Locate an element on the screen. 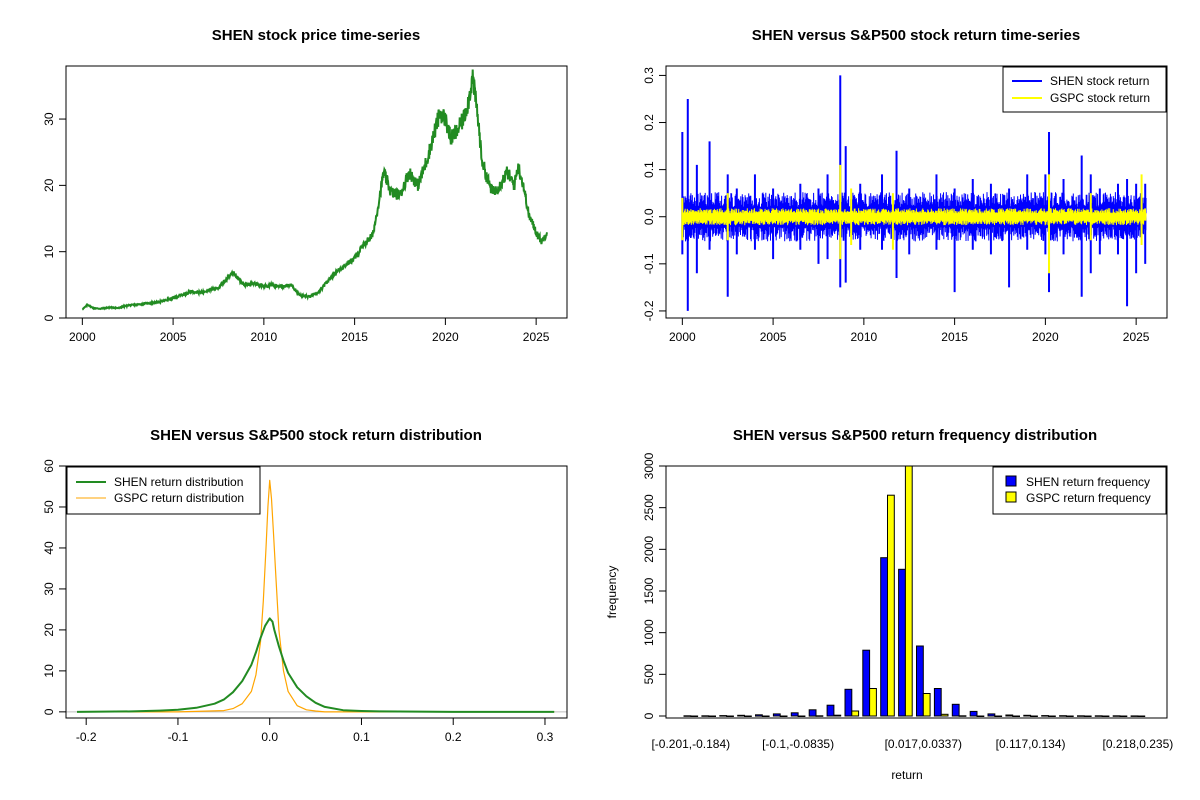  price-x-tick-label: 2010 is located at coordinates (264, 337).